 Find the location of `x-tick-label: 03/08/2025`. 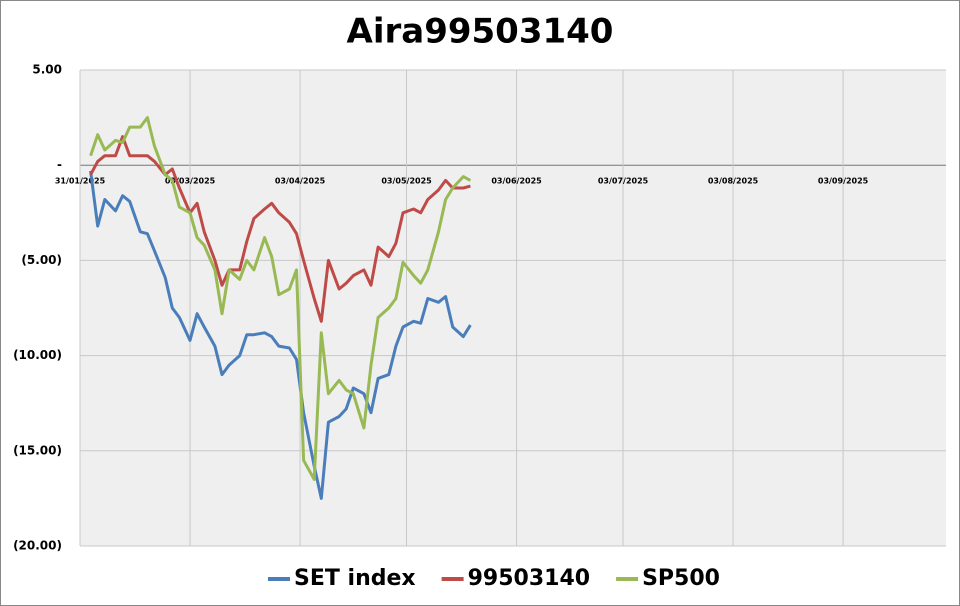

x-tick-label: 03/08/2025 is located at coordinates (733, 181).